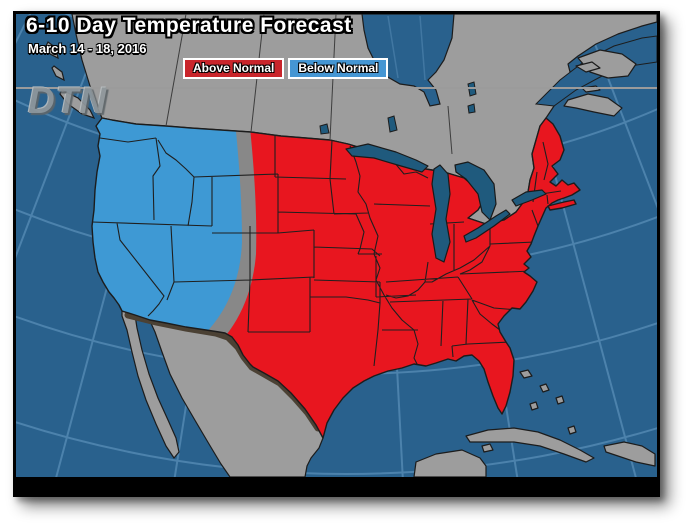 The width and height of the screenshot is (692, 532). Describe the element at coordinates (593, 105) in the screenshot. I see `nova-scotia` at that location.